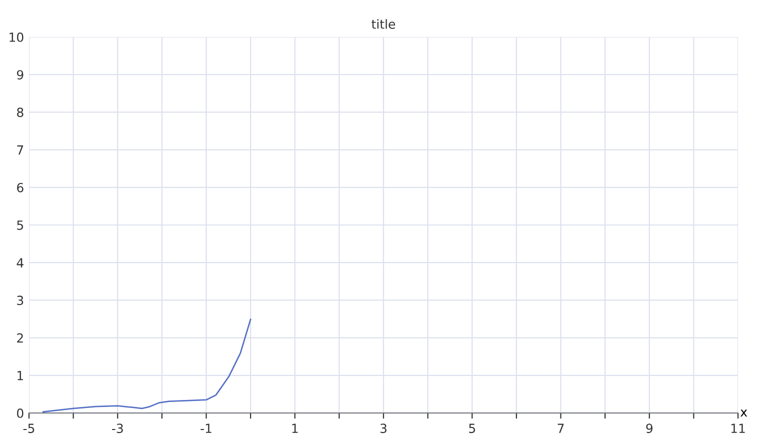 The width and height of the screenshot is (773, 443). What do you see at coordinates (738, 428) in the screenshot?
I see `x-tick-label: 11` at bounding box center [738, 428].